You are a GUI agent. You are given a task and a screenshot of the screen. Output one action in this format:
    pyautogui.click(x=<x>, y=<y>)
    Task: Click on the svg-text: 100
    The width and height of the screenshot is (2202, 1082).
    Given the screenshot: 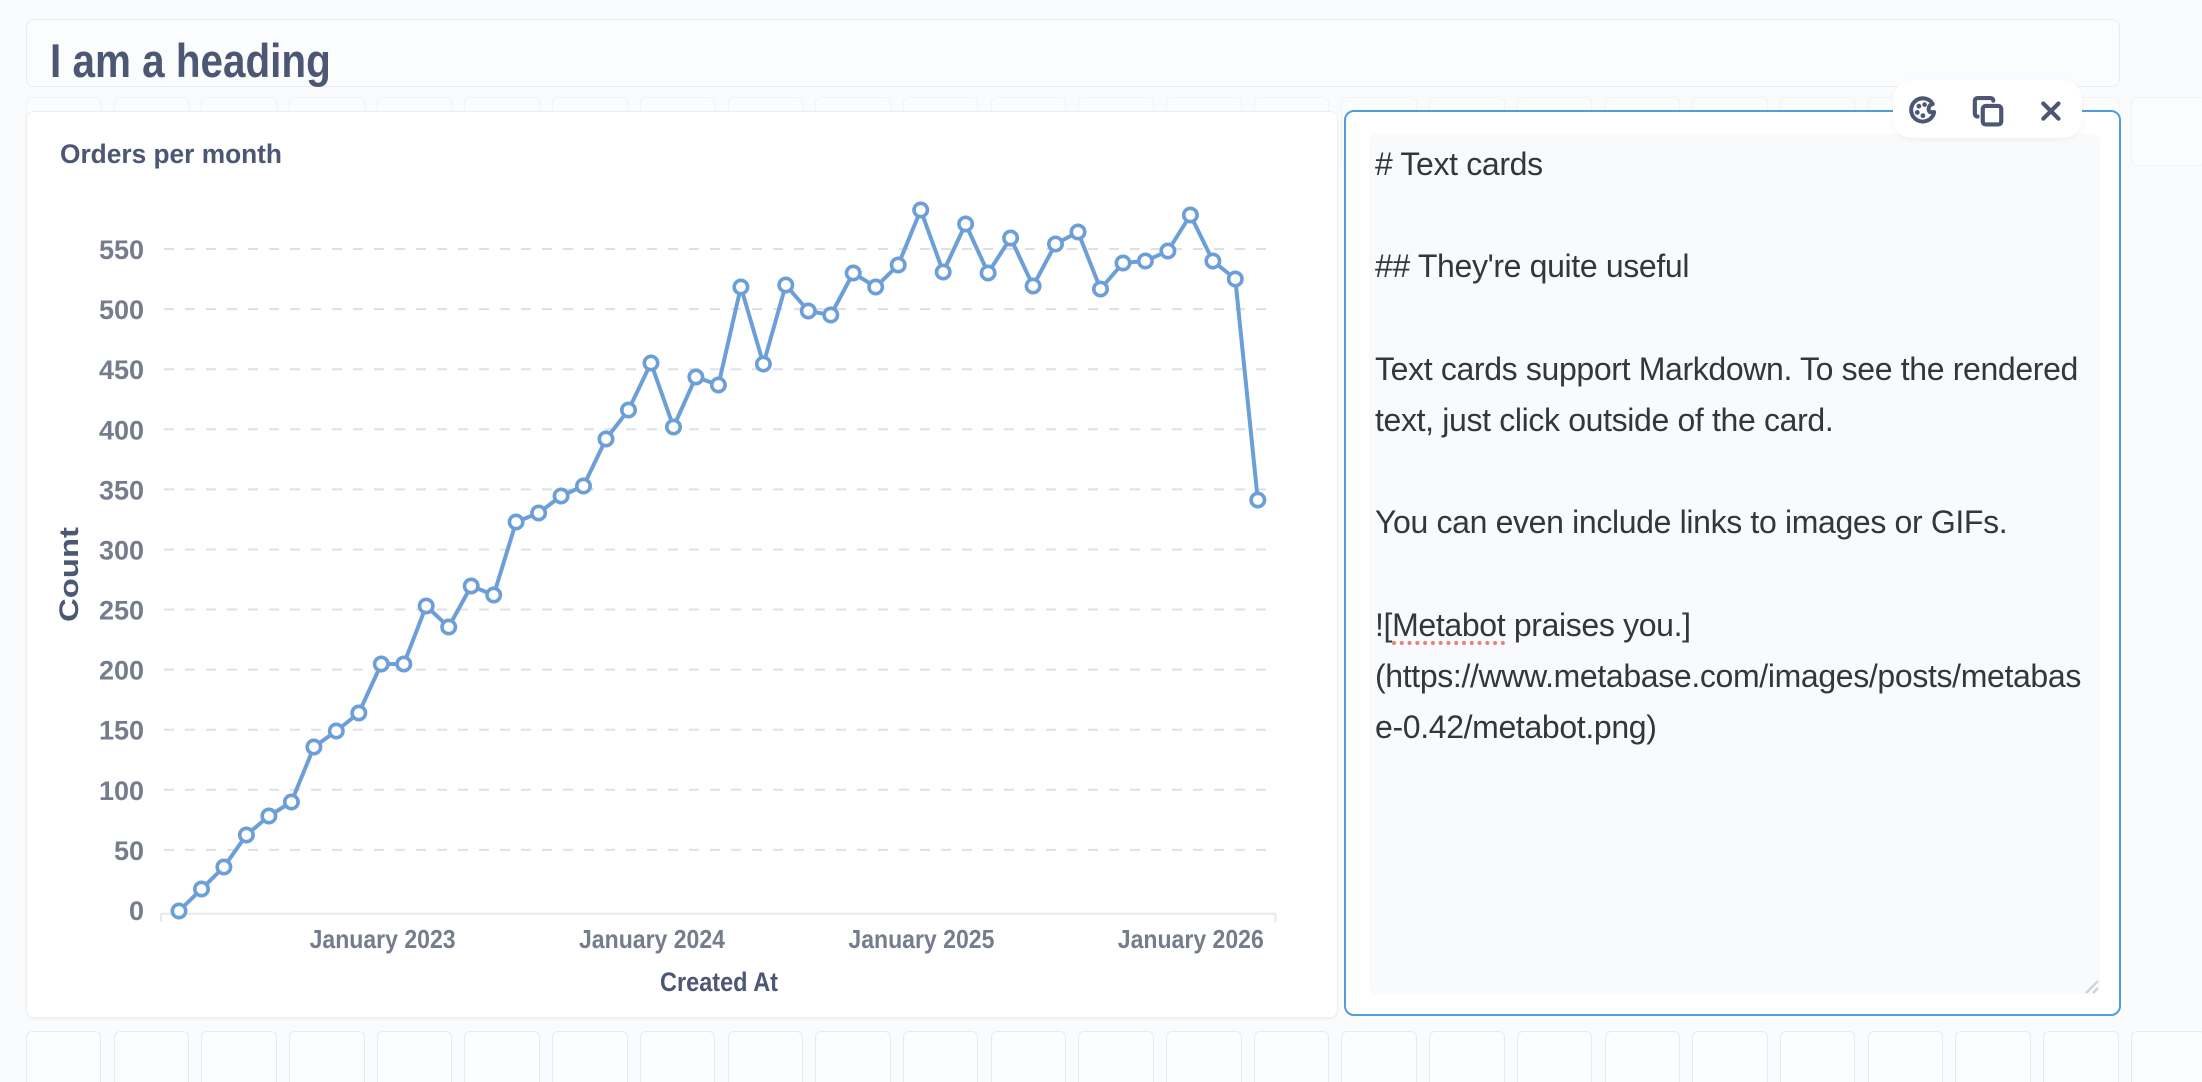 What is the action you would take?
    pyautogui.click(x=121, y=791)
    